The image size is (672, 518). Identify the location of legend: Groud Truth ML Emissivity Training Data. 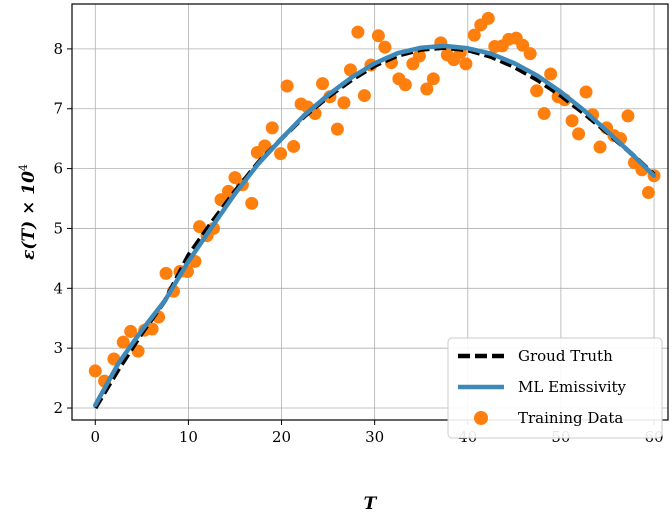
(555, 388).